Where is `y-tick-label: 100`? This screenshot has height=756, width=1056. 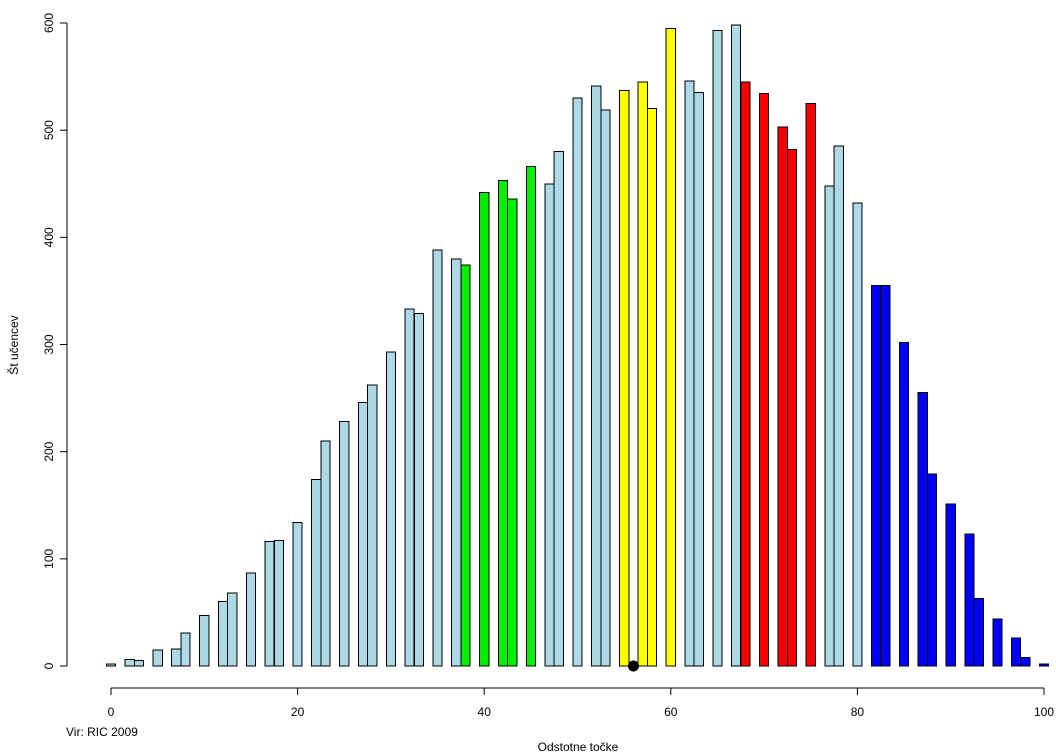
y-tick-label: 100 is located at coordinates (49, 559).